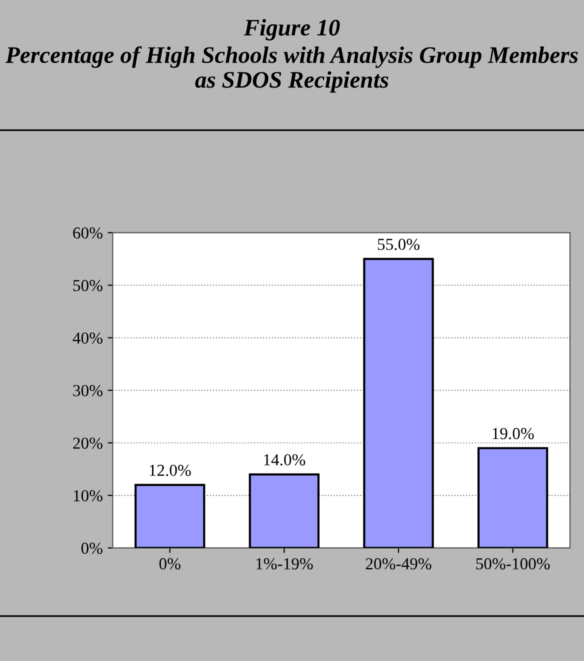 The image size is (584, 661). I want to click on x-tick-label: 20%-49%, so click(399, 564).